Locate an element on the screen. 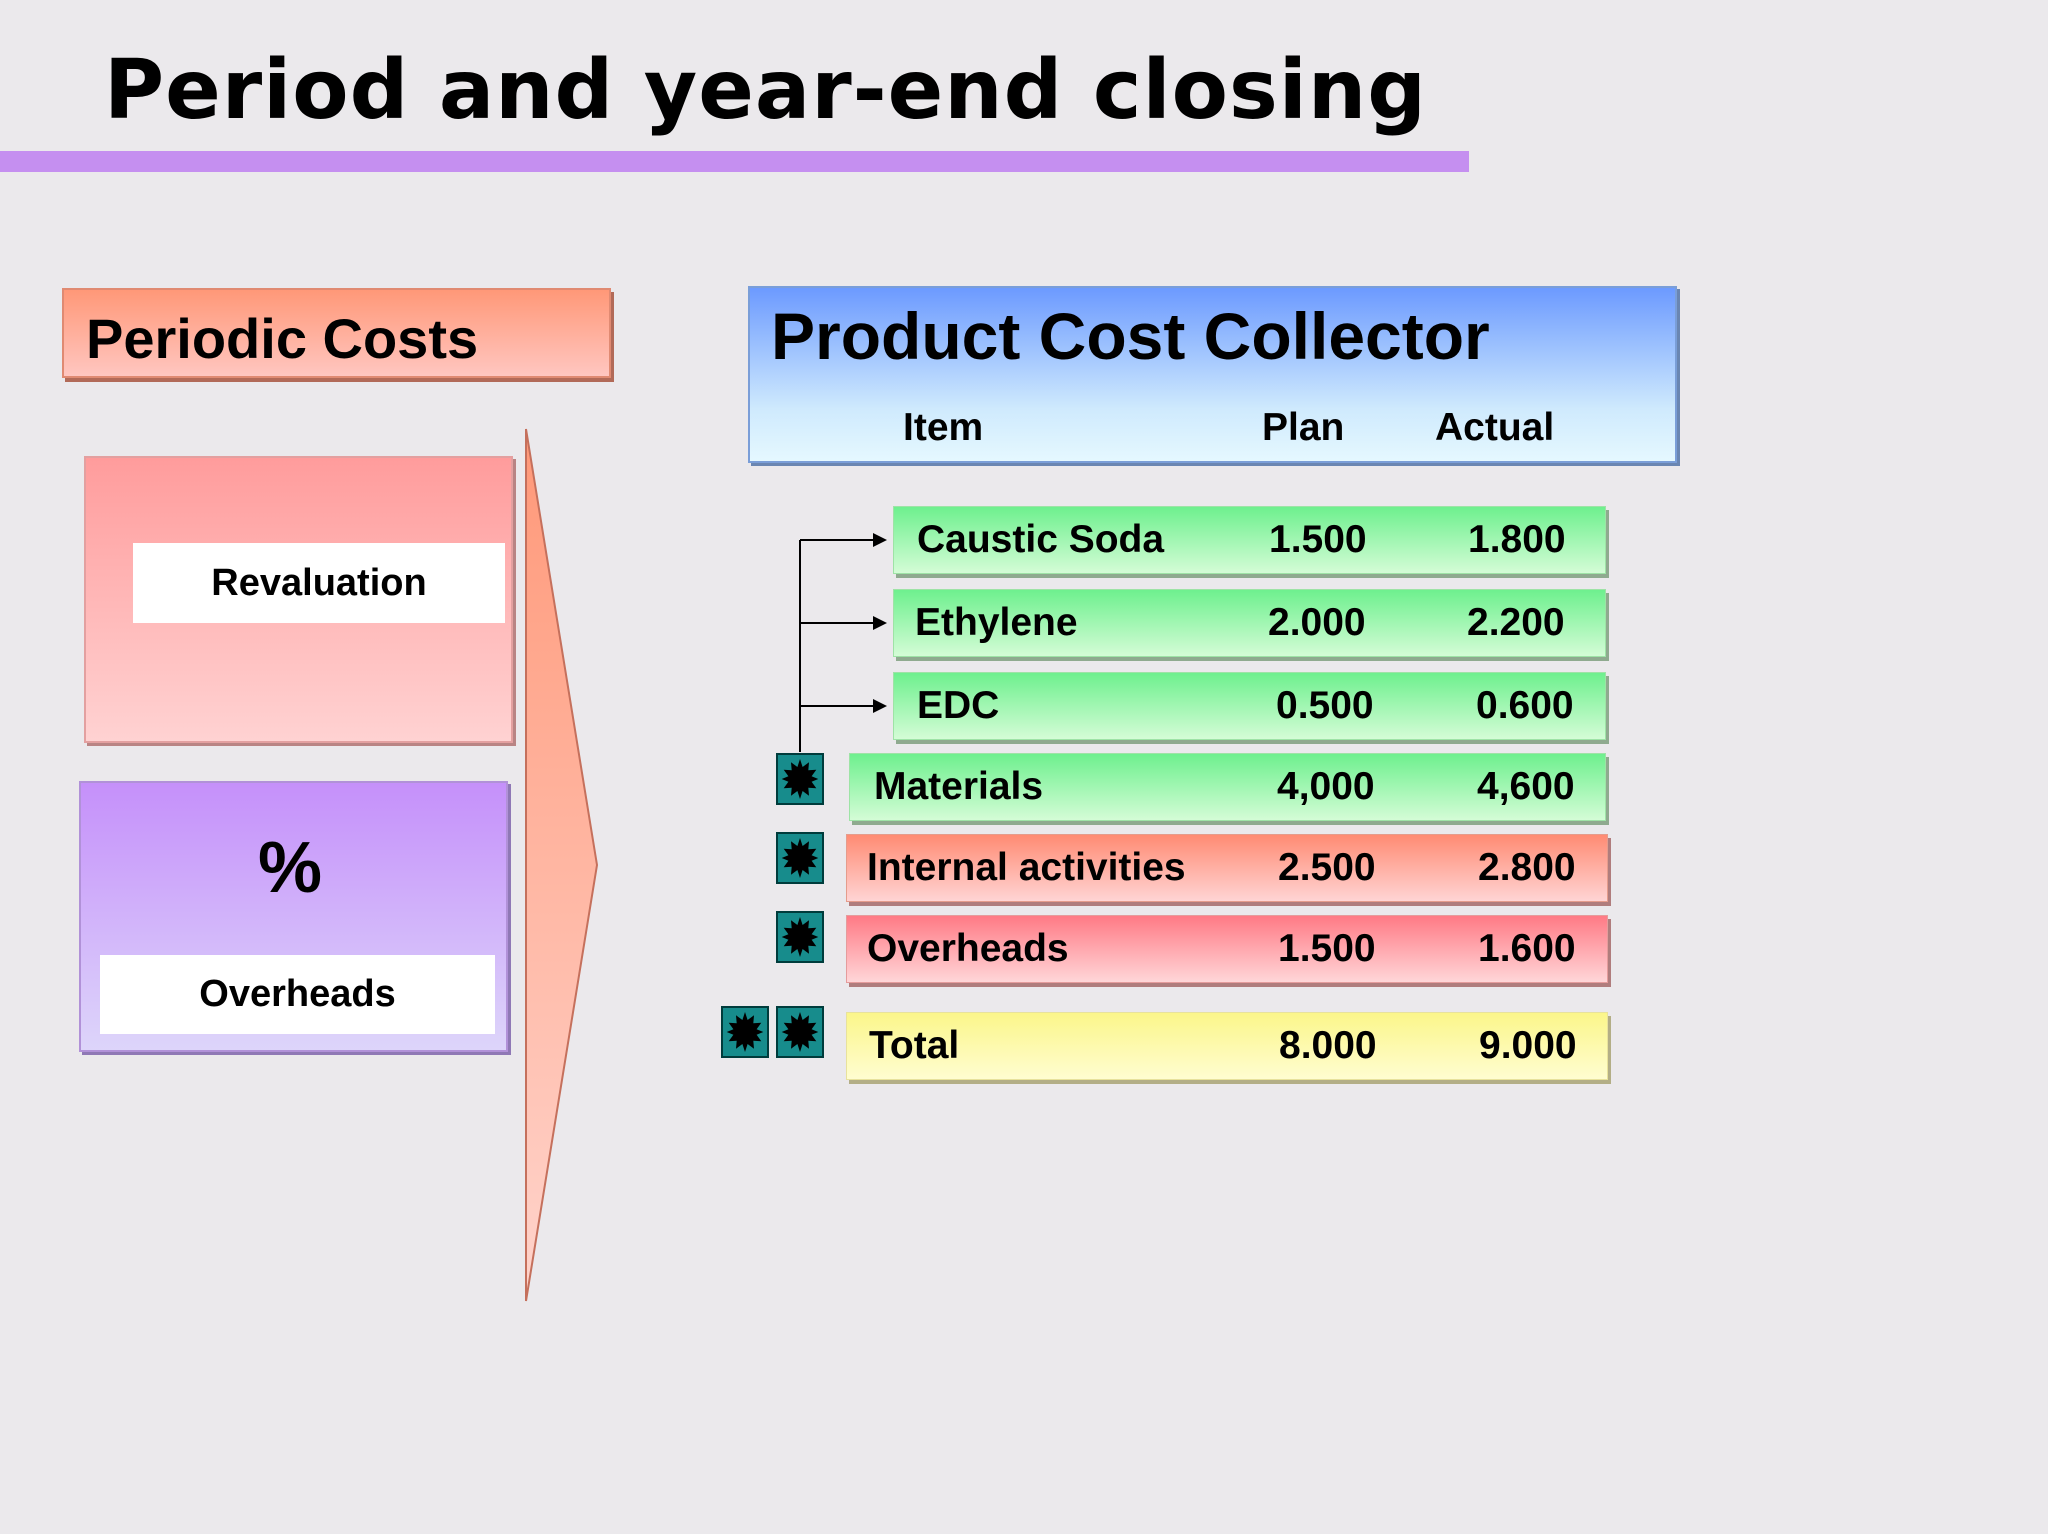 This screenshot has height=1534, width=2048. flow-chevron-arrow is located at coordinates (562, 865).